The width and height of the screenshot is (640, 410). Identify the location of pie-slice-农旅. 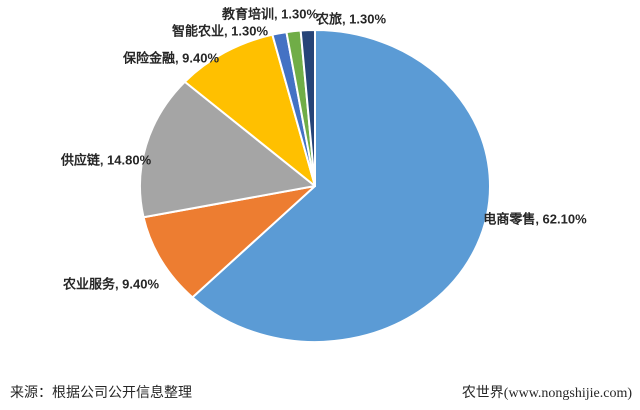
(307, 107).